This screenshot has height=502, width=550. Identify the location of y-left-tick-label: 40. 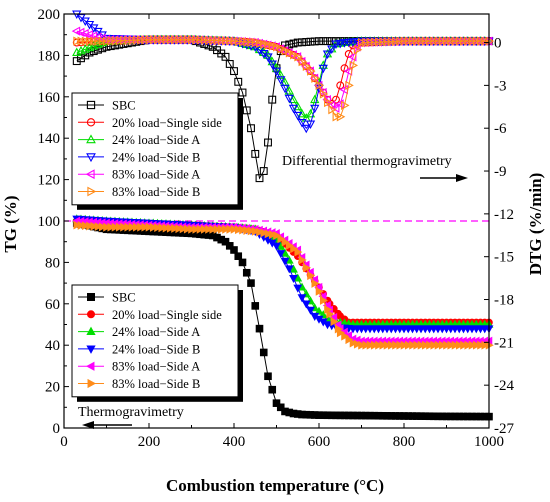
(52, 346).